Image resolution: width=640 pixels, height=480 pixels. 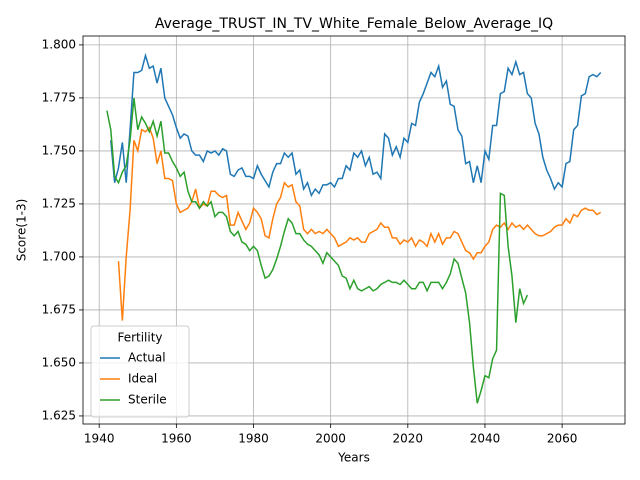 What do you see at coordinates (59, 256) in the screenshot?
I see `y-tick-label: 1.700` at bounding box center [59, 256].